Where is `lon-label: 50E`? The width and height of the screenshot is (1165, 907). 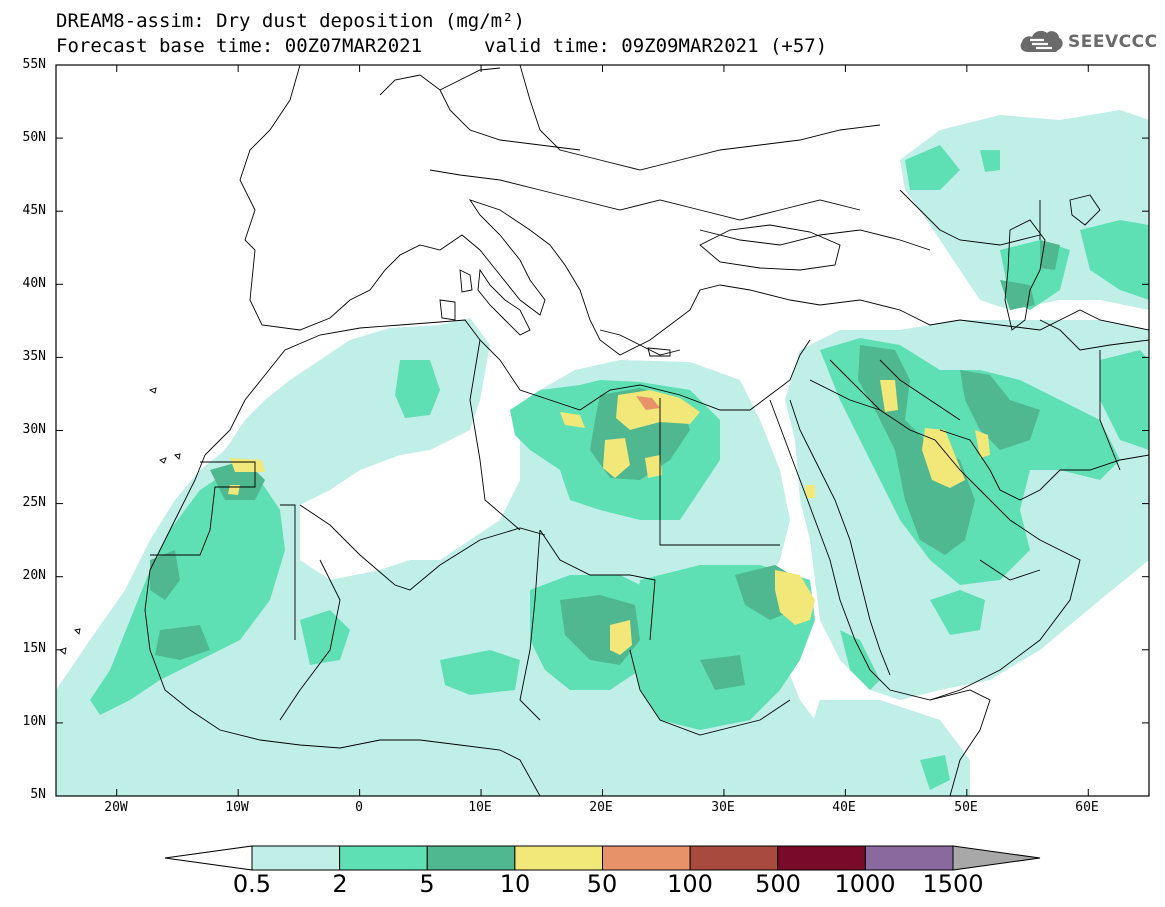 lon-label: 50E is located at coordinates (966, 807).